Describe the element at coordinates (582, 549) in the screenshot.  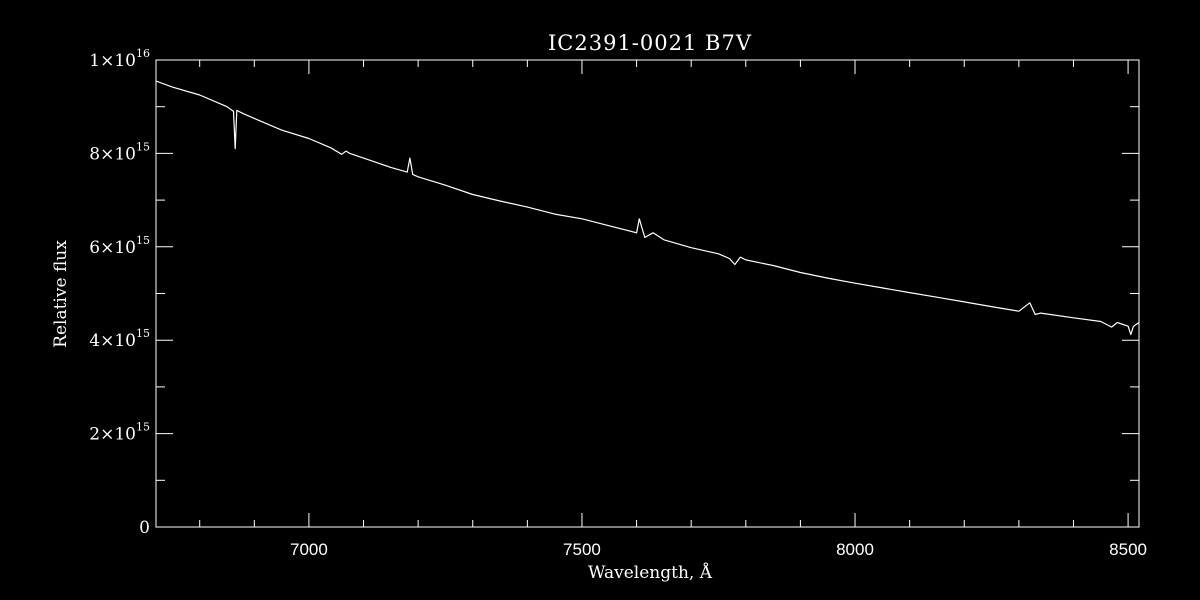
I see `x-tick-label: 7500` at that location.